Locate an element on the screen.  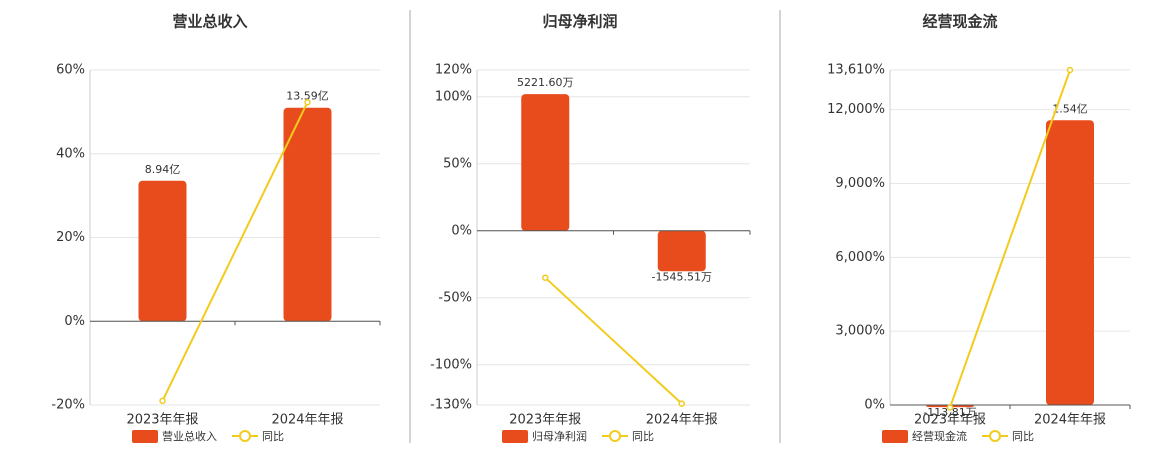
y-tick-label: 20% is located at coordinates (70, 237).